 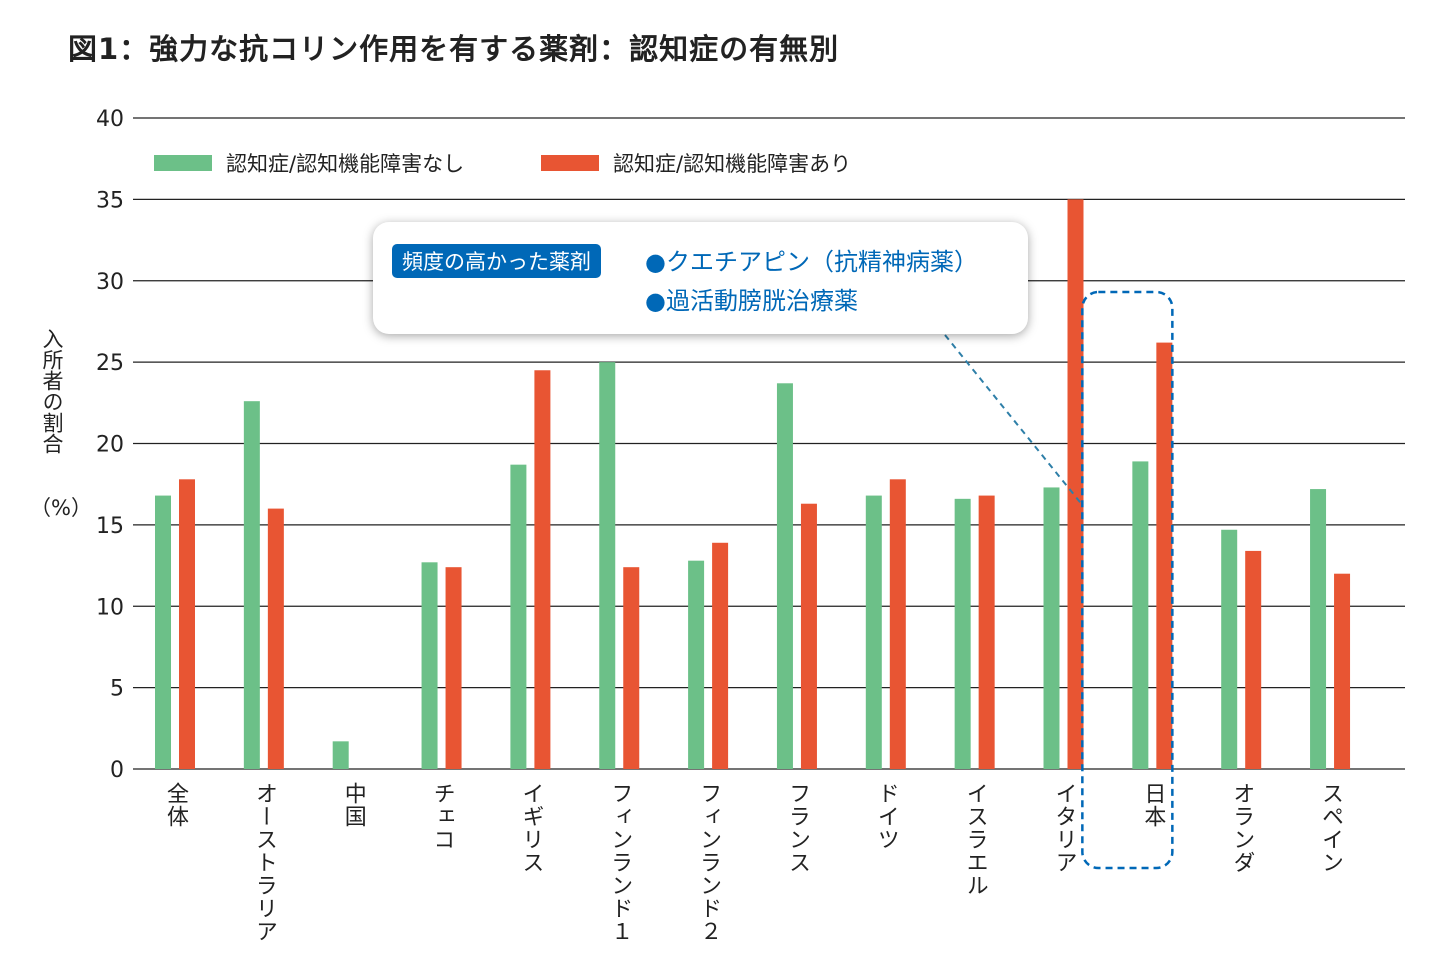 What do you see at coordinates (1014, 420) in the screenshot?
I see `callout-leader-line` at bounding box center [1014, 420].